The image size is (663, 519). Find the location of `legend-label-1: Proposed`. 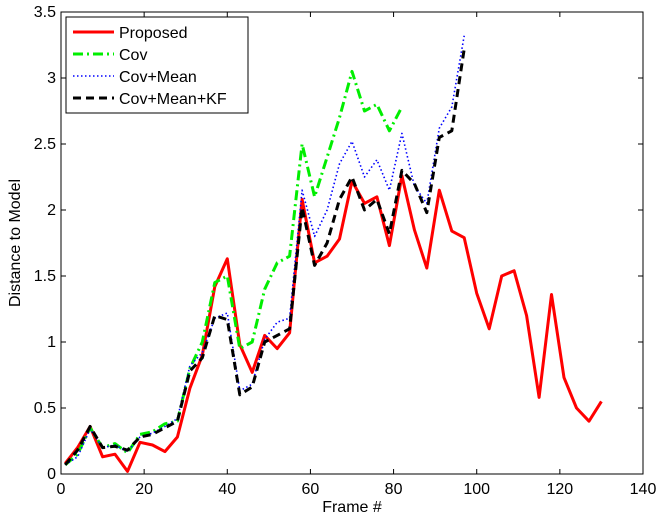

legend-label-1: Proposed is located at coordinates (153, 33).